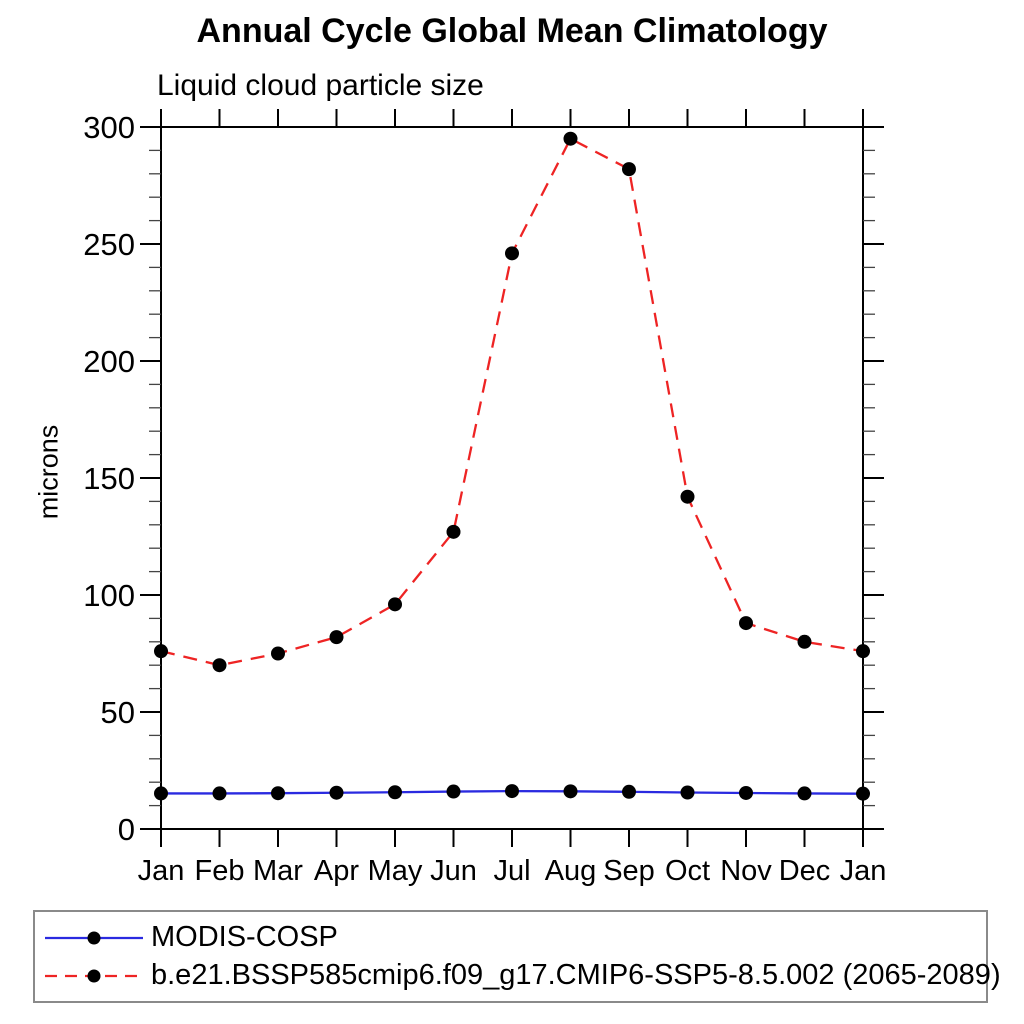  What do you see at coordinates (109, 127) in the screenshot?
I see `y-tick-label: 300` at bounding box center [109, 127].